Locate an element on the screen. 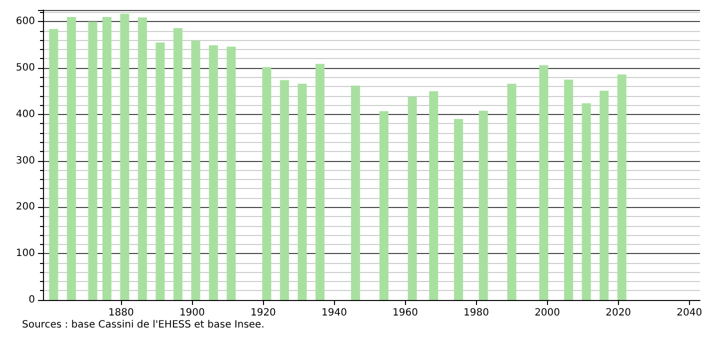  y-tick-label: 600 is located at coordinates (25, 22).